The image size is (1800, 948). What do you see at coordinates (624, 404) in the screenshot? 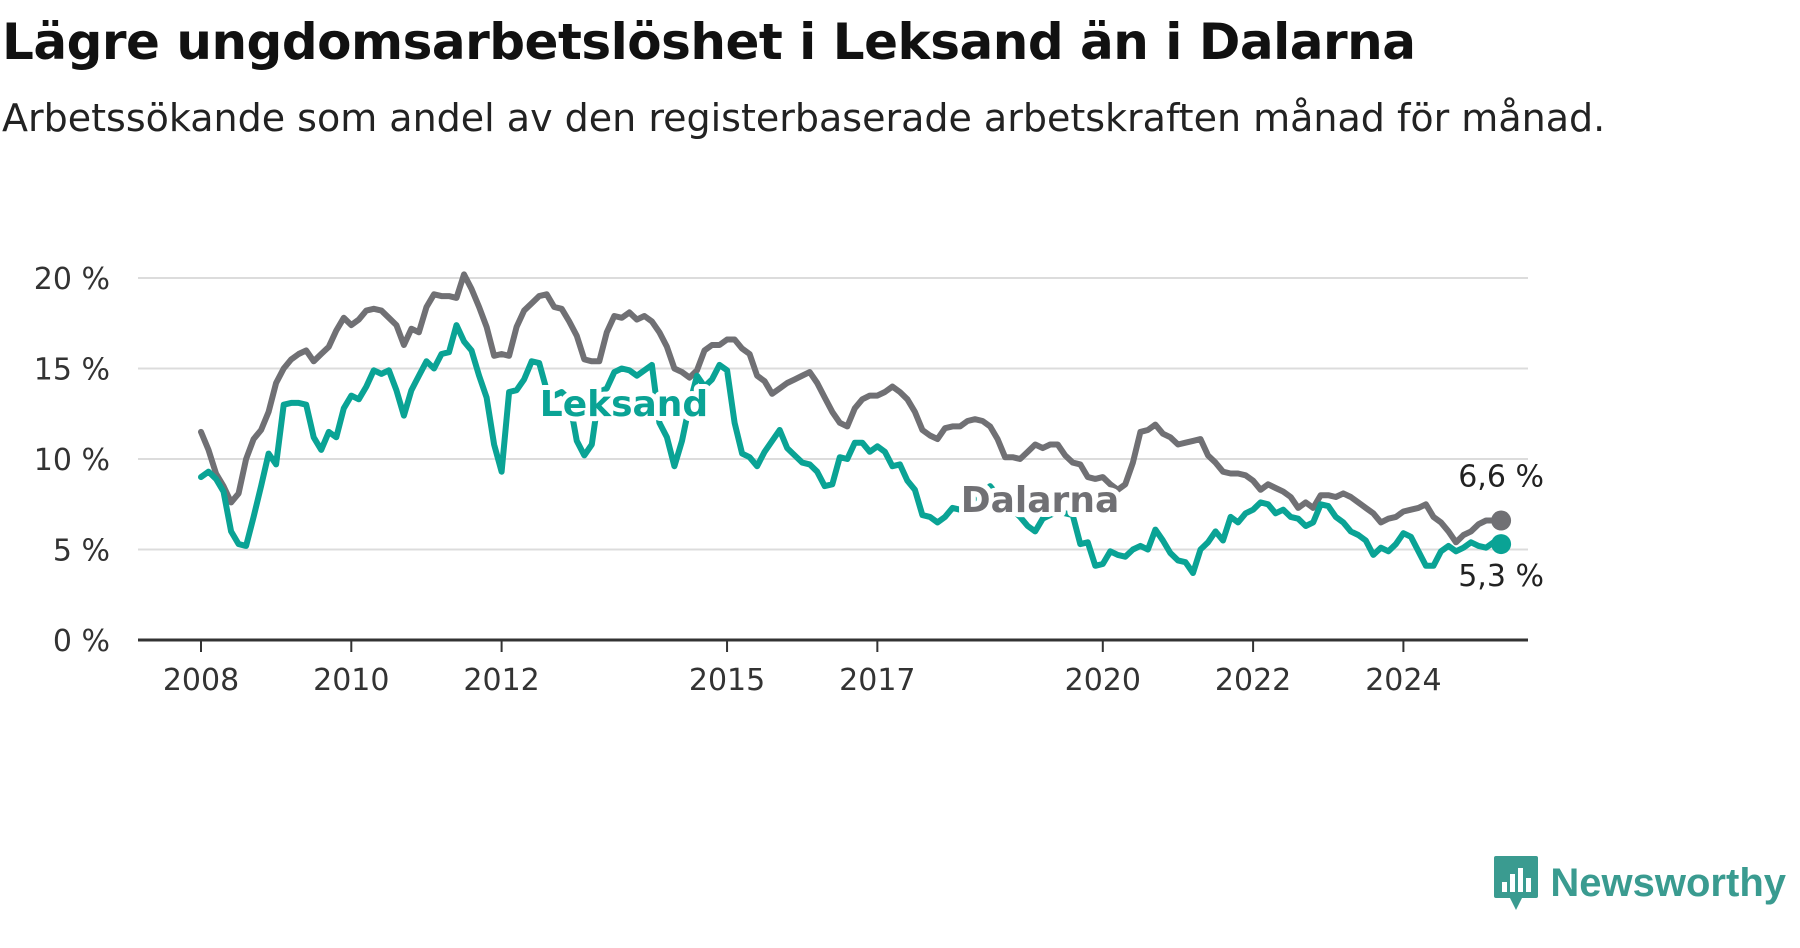
I see `series-name-label-leksand: Leksand` at bounding box center [624, 404].